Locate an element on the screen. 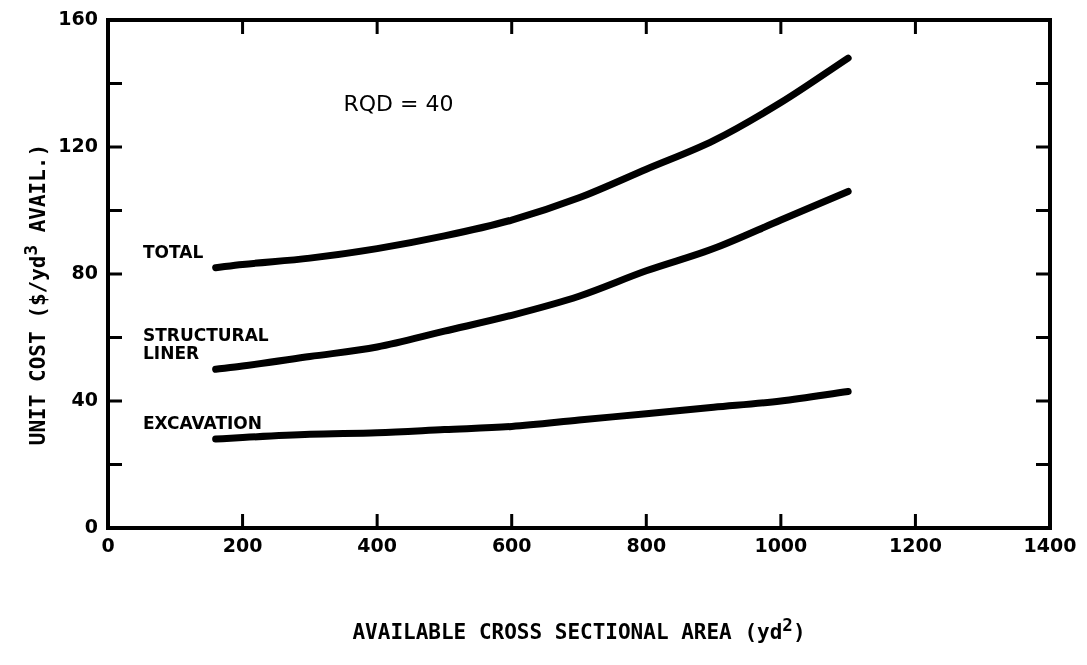 The width and height of the screenshot is (1087, 665). x-tick-label: 800 is located at coordinates (646, 545).